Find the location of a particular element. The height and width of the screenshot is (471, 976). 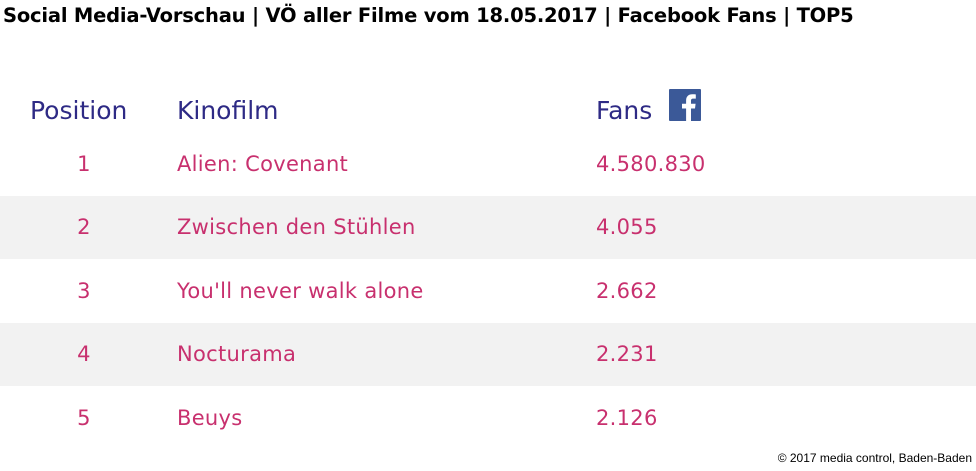

copyright-notice: © 2017 media control, Baden-Baden is located at coordinates (874, 458).